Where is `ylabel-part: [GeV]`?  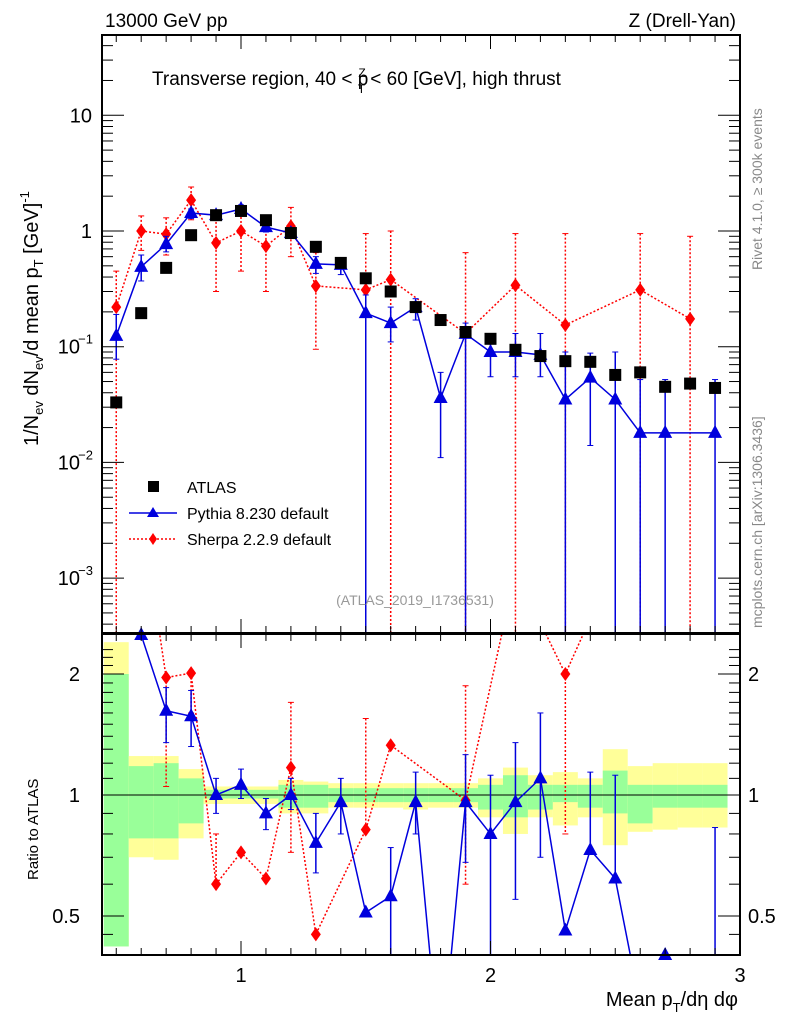 ylabel-part: [GeV] is located at coordinates (32, 231).